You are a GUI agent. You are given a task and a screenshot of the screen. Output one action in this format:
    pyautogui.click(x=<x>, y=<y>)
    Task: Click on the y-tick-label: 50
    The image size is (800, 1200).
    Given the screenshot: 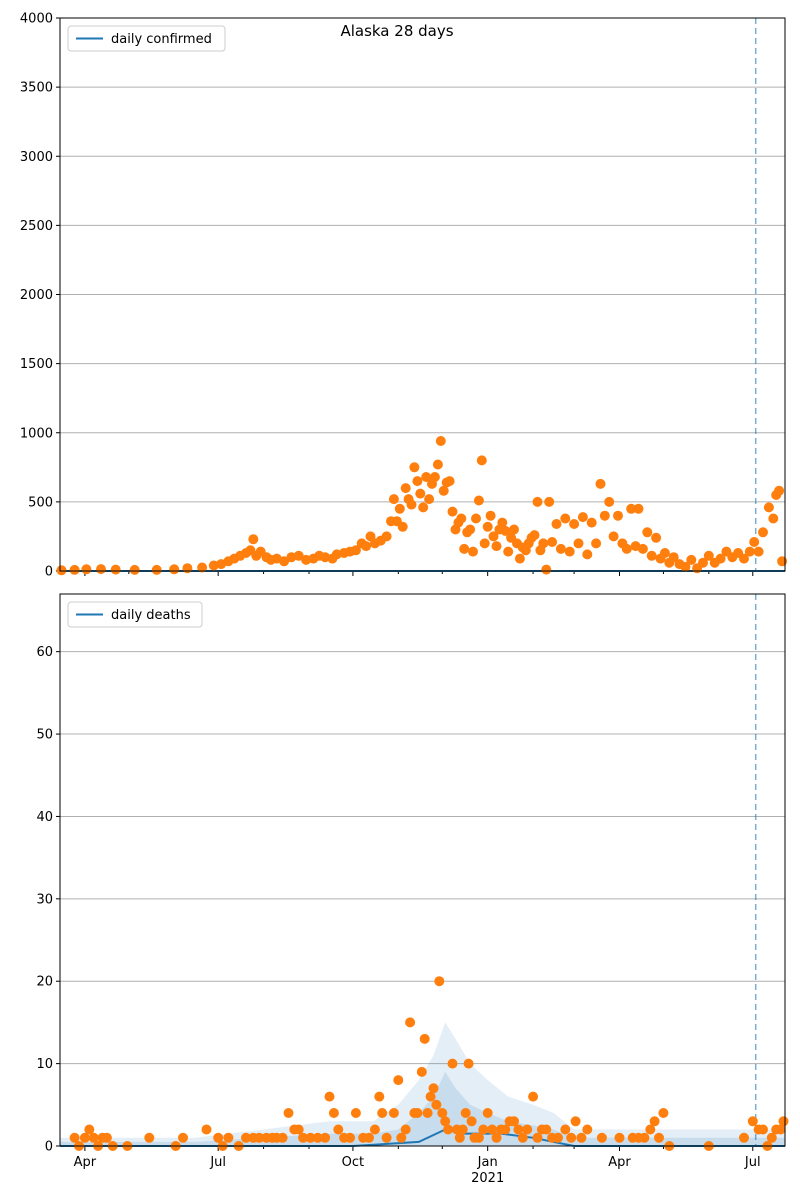 What is the action you would take?
    pyautogui.click(x=44, y=735)
    